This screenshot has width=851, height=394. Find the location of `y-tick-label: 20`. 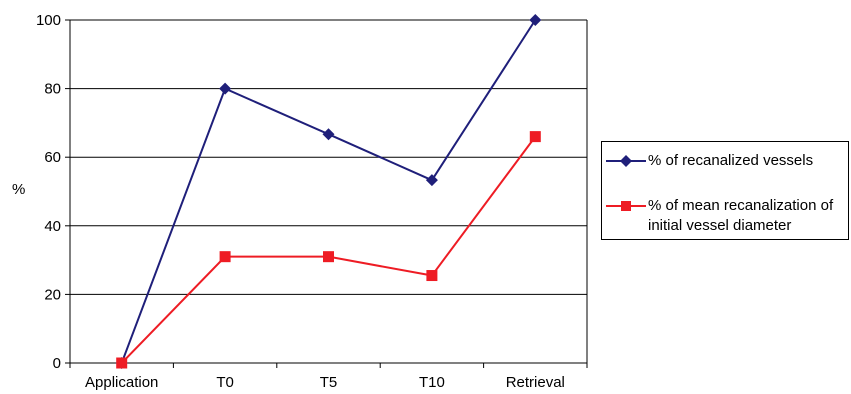

y-tick-label: 20 is located at coordinates (52, 294).